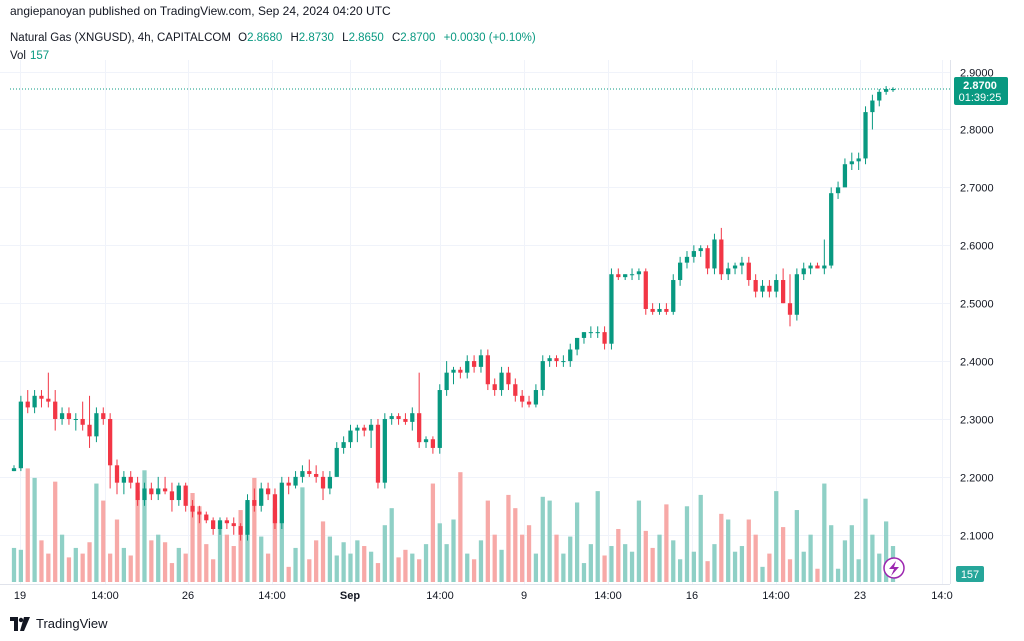 Image resolution: width=1024 pixels, height=641 pixels. I want to click on price-tick-label: 2.2000, so click(977, 479).